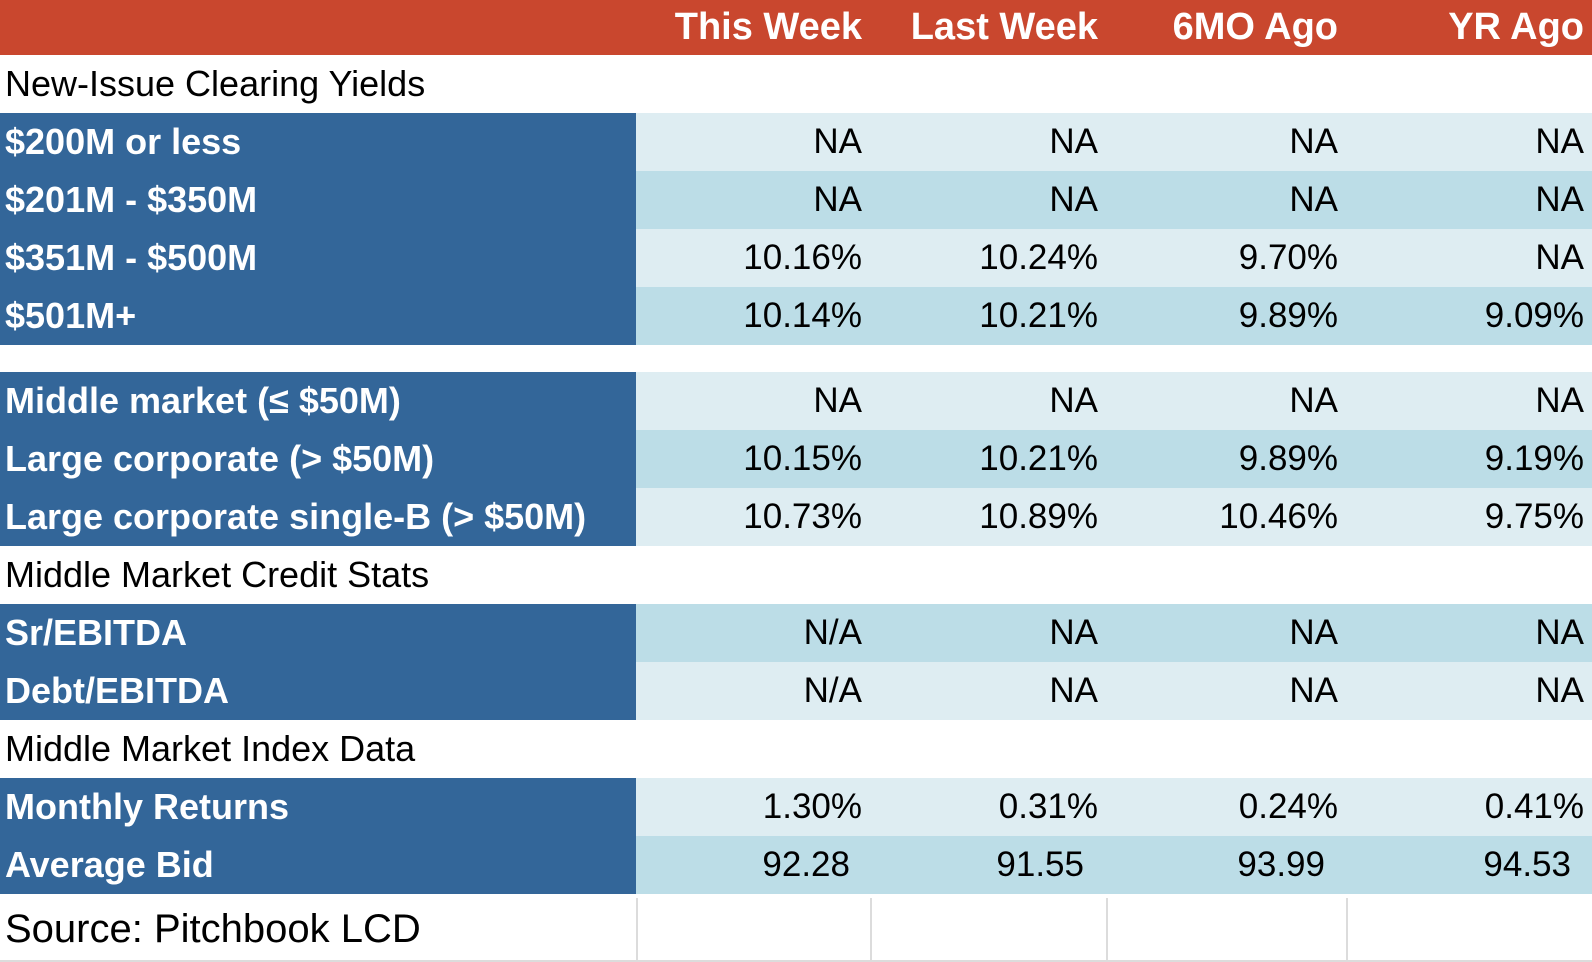 The width and height of the screenshot is (1592, 962). Describe the element at coordinates (1534, 516) in the screenshot. I see `value-yr-ago: 9.75%` at that location.